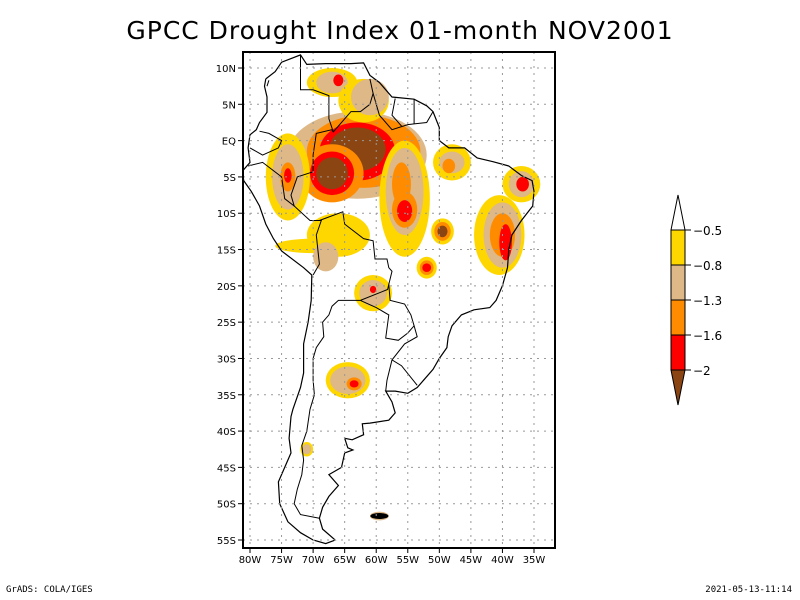 Image resolution: width=800 pixels, height=600 pixels. Describe the element at coordinates (281, 560) in the screenshot. I see `x-tick-label: 75W` at that location.